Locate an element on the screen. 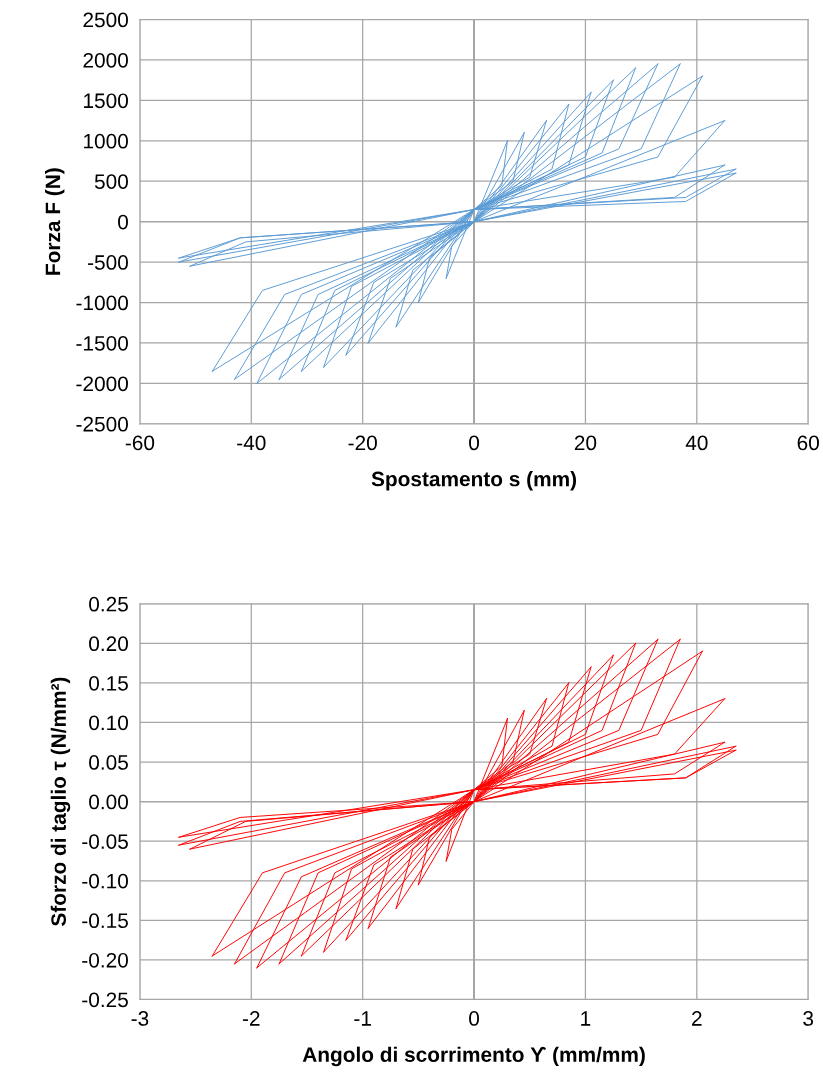 This screenshot has width=823, height=1084. y-axis-title: Forza F (N) is located at coordinates (54, 221).